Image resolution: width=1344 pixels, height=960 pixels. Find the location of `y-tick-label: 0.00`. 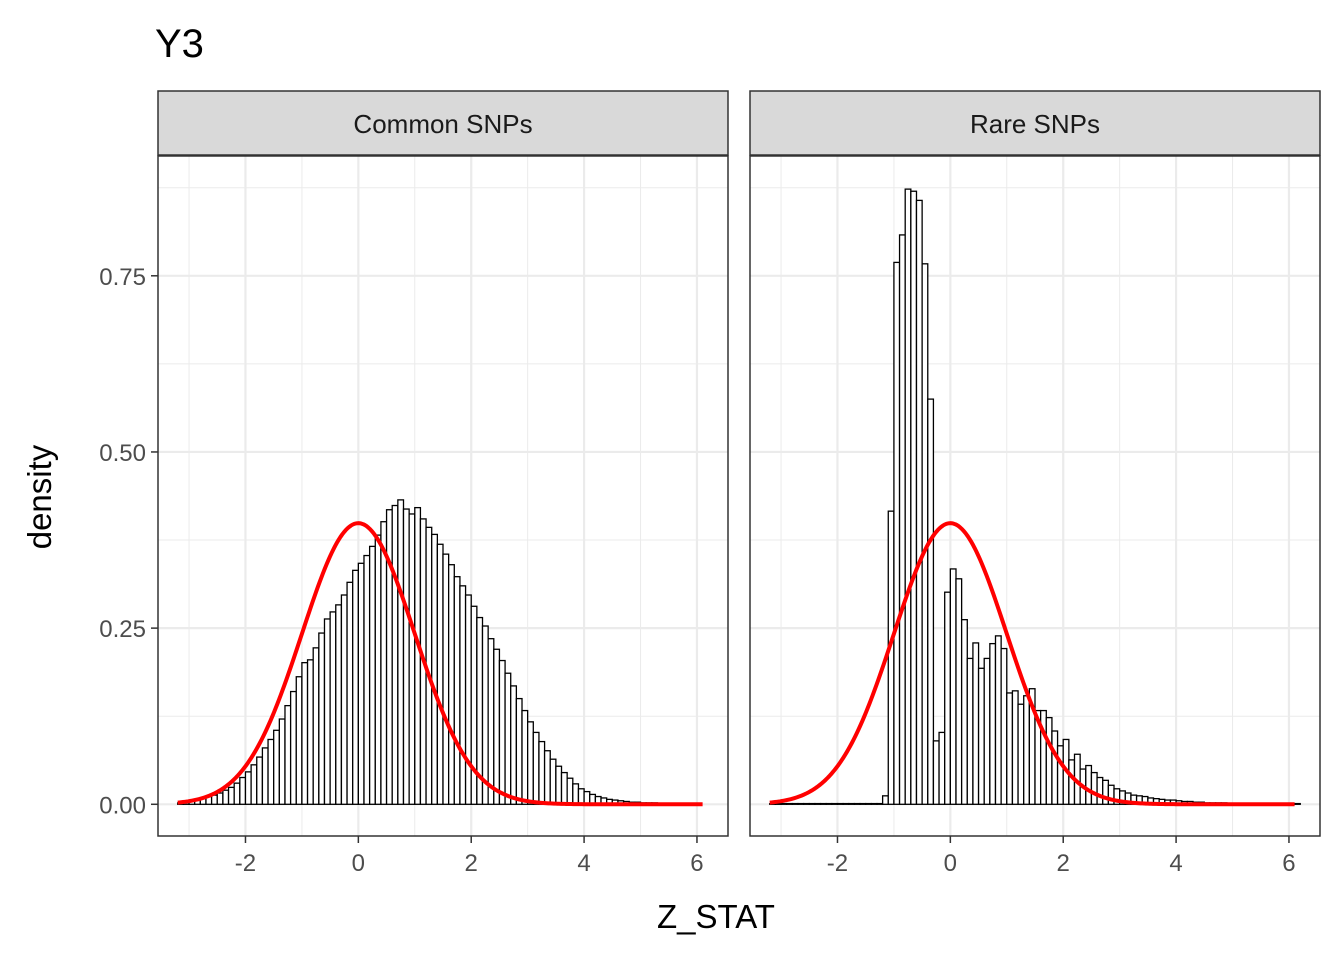

y-tick-label: 0.00 is located at coordinates (122, 805).